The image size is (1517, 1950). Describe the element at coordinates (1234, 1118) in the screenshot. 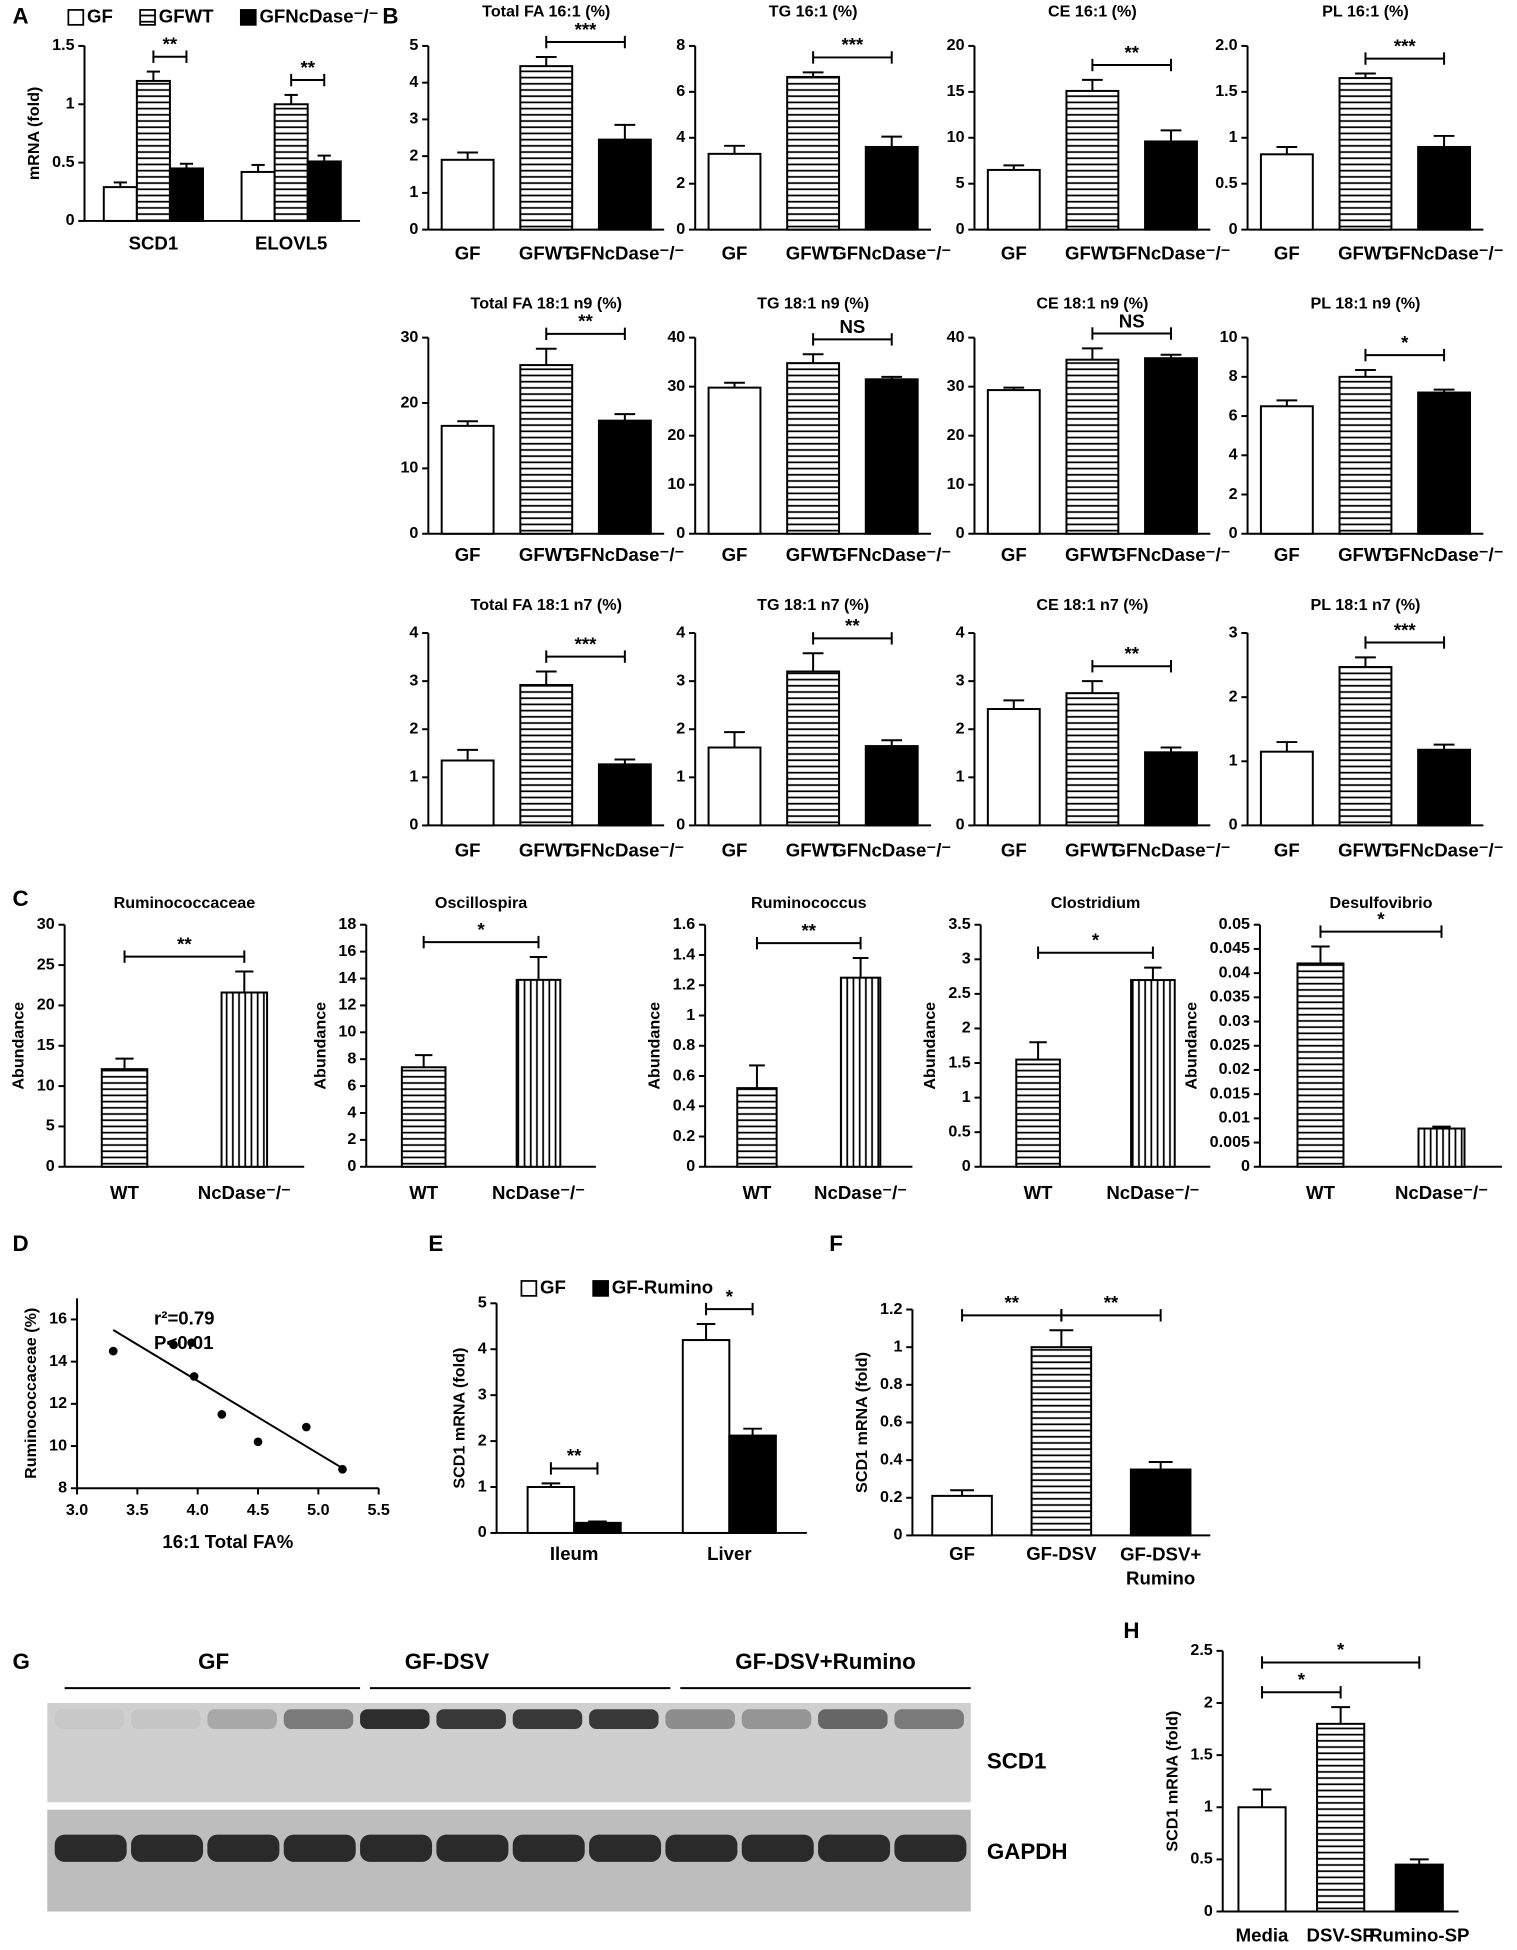

I see `y-tick-label: 0.01` at that location.